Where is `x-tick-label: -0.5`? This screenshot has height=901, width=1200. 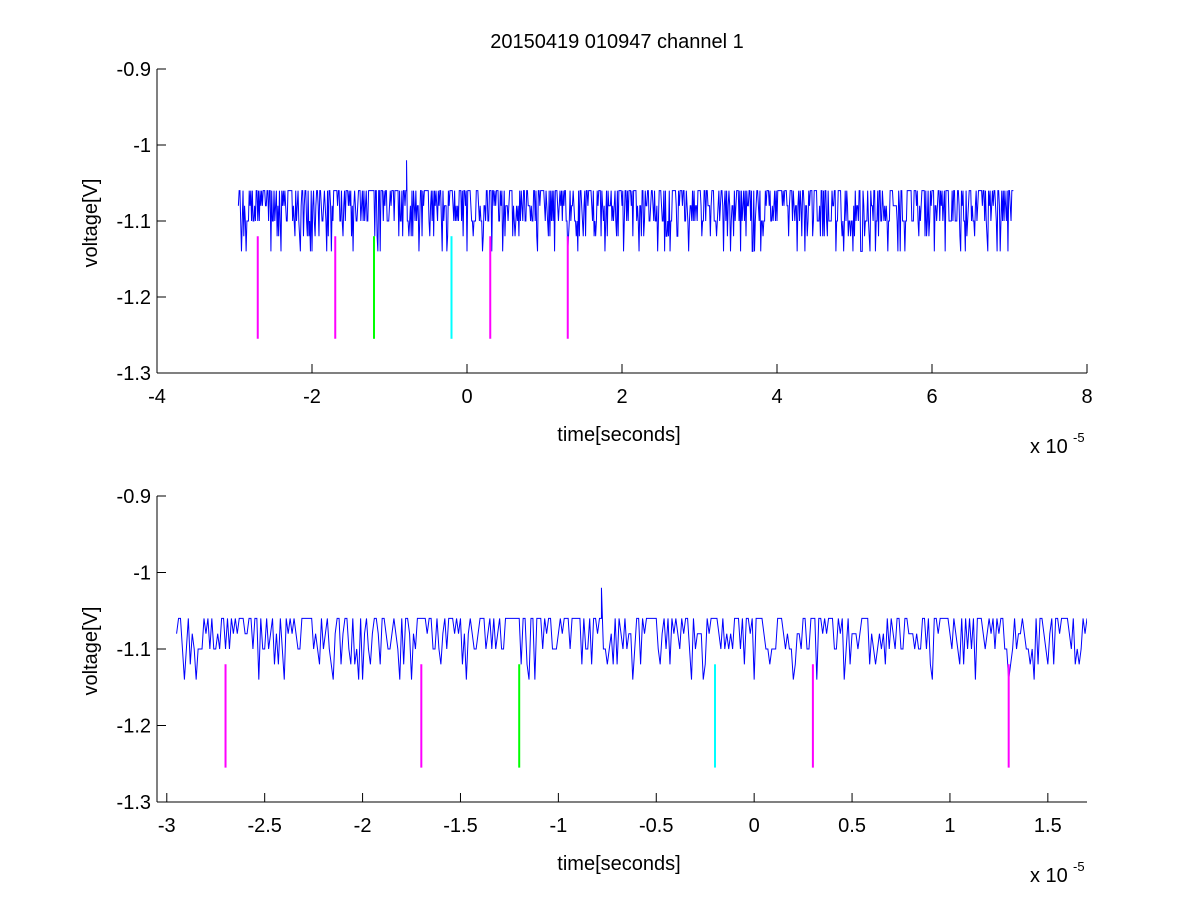 x-tick-label: -0.5 is located at coordinates (656, 826).